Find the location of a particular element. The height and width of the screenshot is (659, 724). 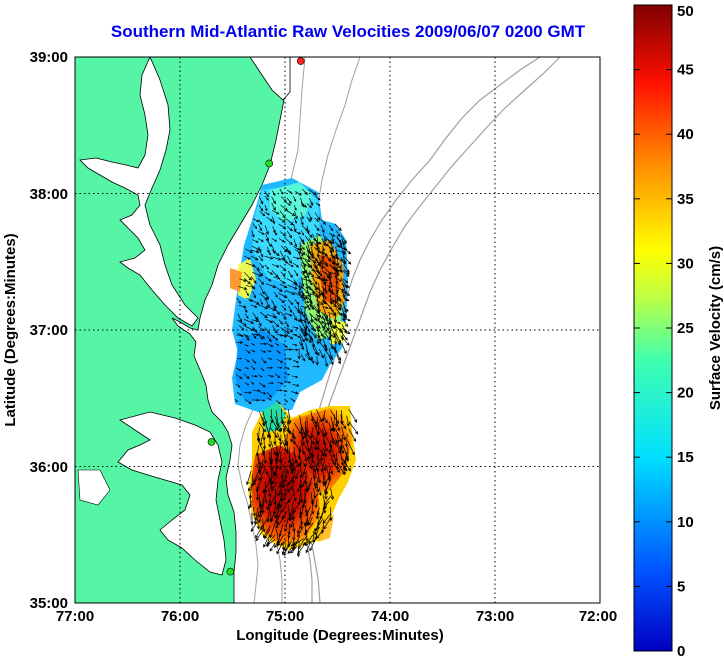

radar-station-marker is located at coordinates (230, 571).